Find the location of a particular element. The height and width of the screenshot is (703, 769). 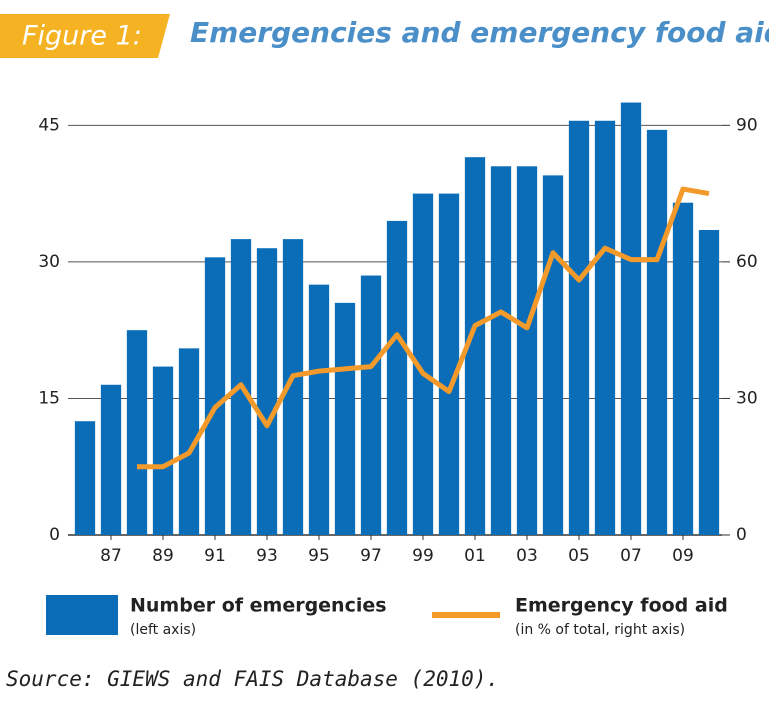

source: Source: GIEWS and FAIS Database (2010). is located at coordinates (252, 679).